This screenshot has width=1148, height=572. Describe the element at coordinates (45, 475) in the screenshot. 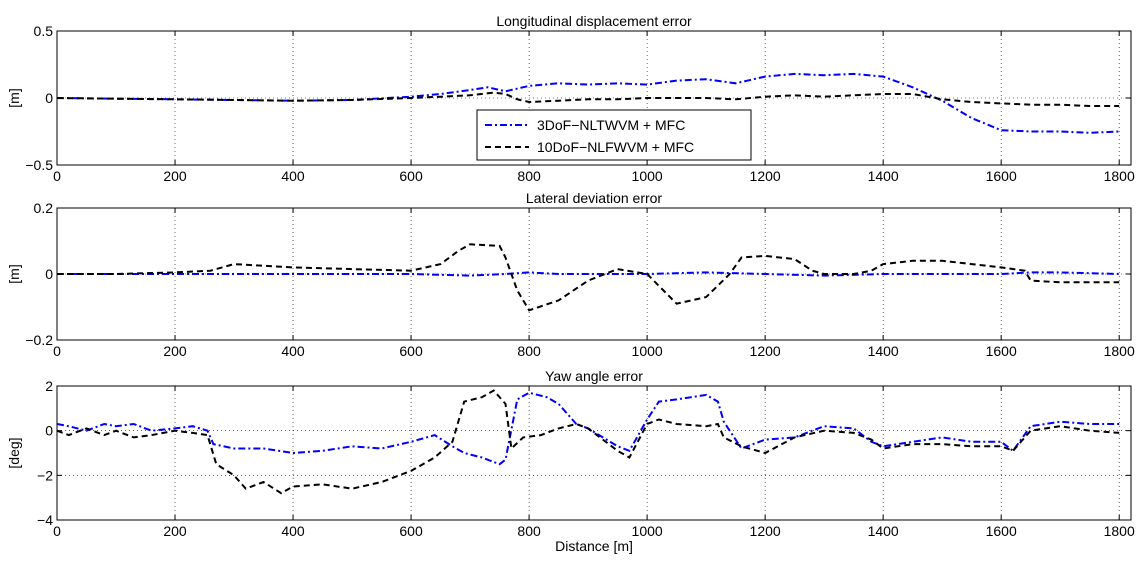

I see `y-tick-label: −2` at that location.